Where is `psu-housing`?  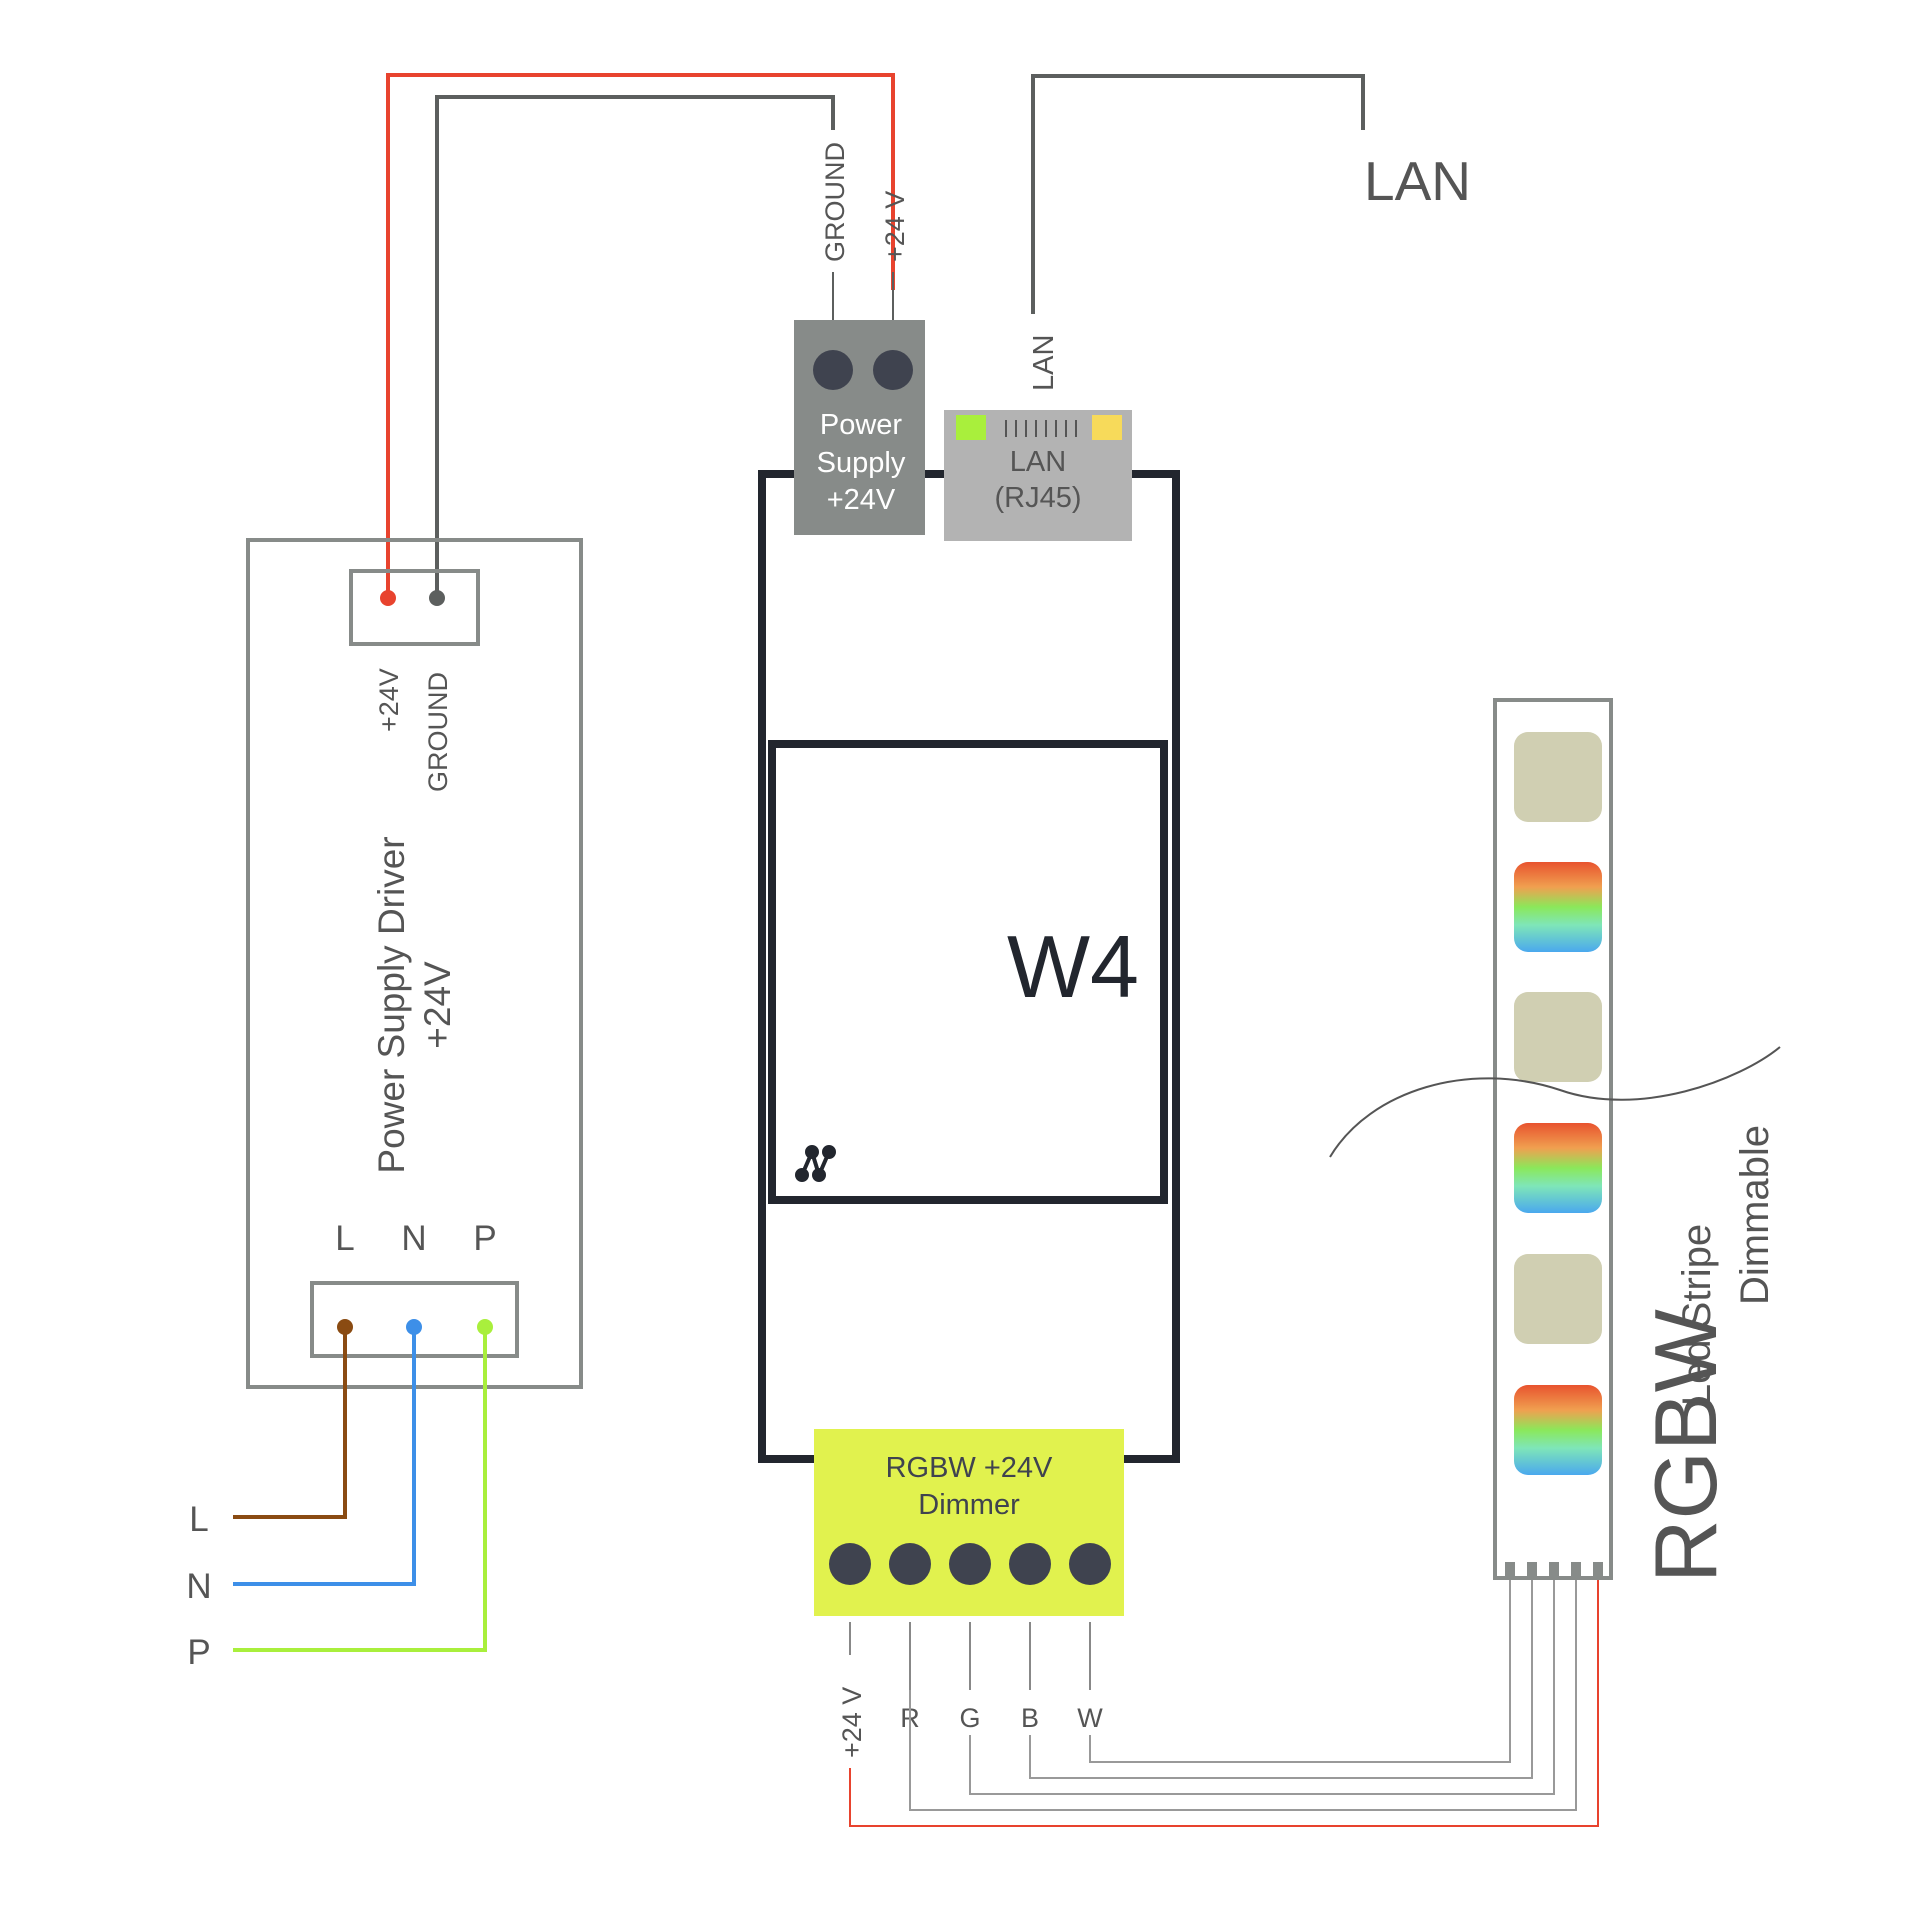 psu-housing is located at coordinates (414, 963).